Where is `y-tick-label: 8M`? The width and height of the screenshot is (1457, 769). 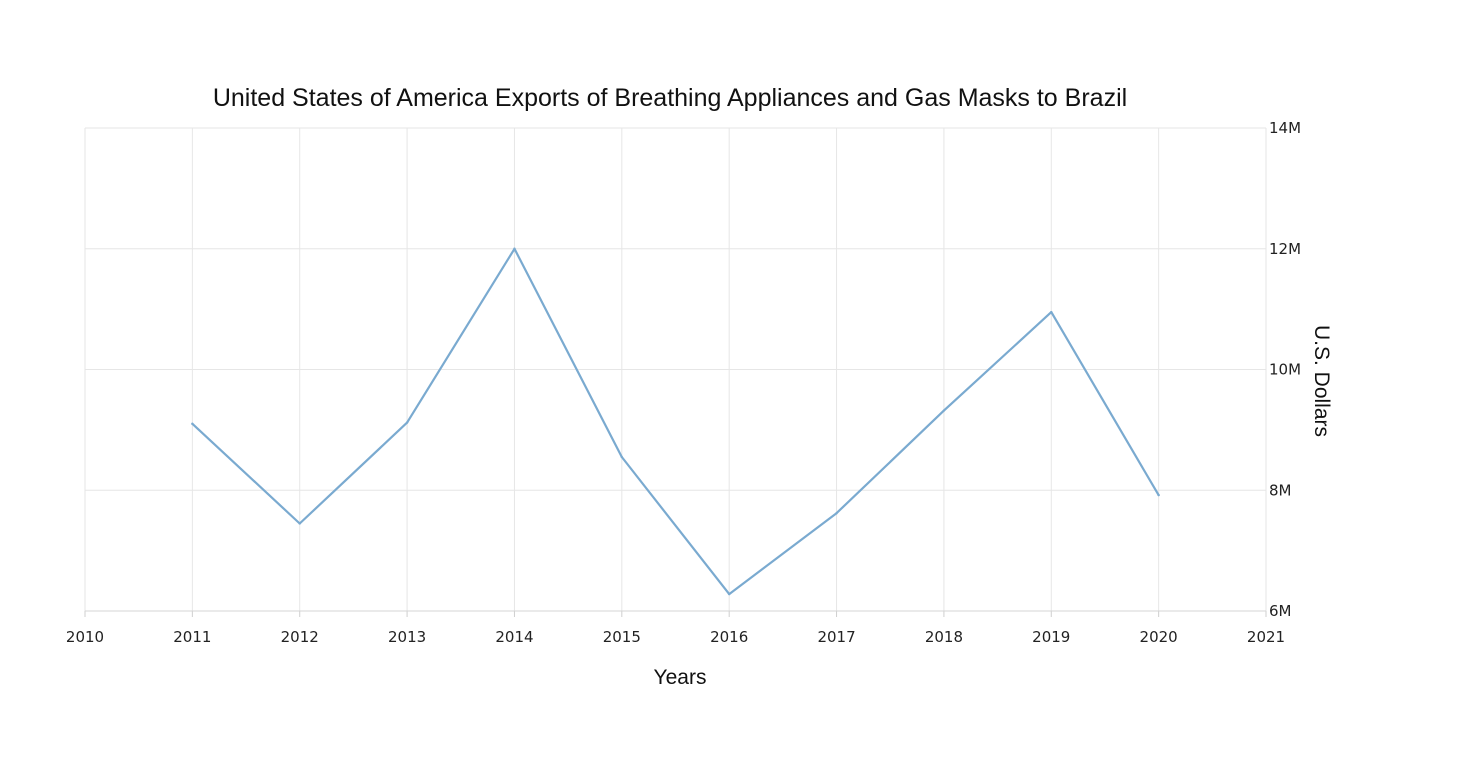
y-tick-label: 8M is located at coordinates (1280, 490).